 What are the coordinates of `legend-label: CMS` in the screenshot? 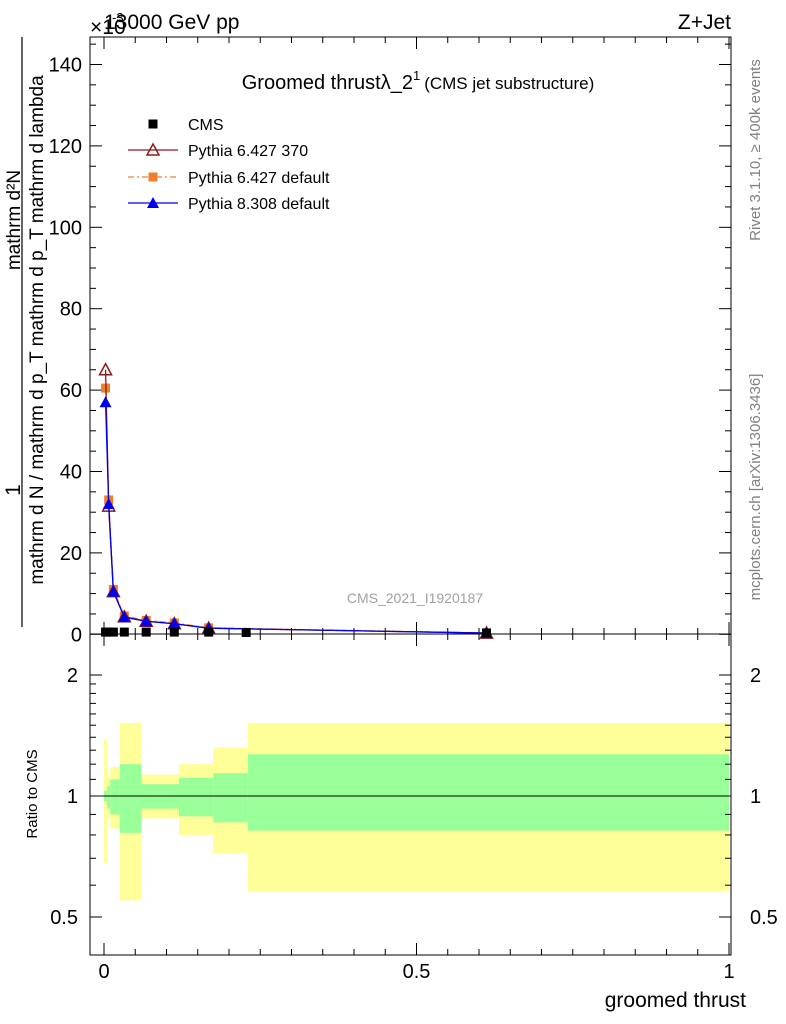 It's located at (206, 125).